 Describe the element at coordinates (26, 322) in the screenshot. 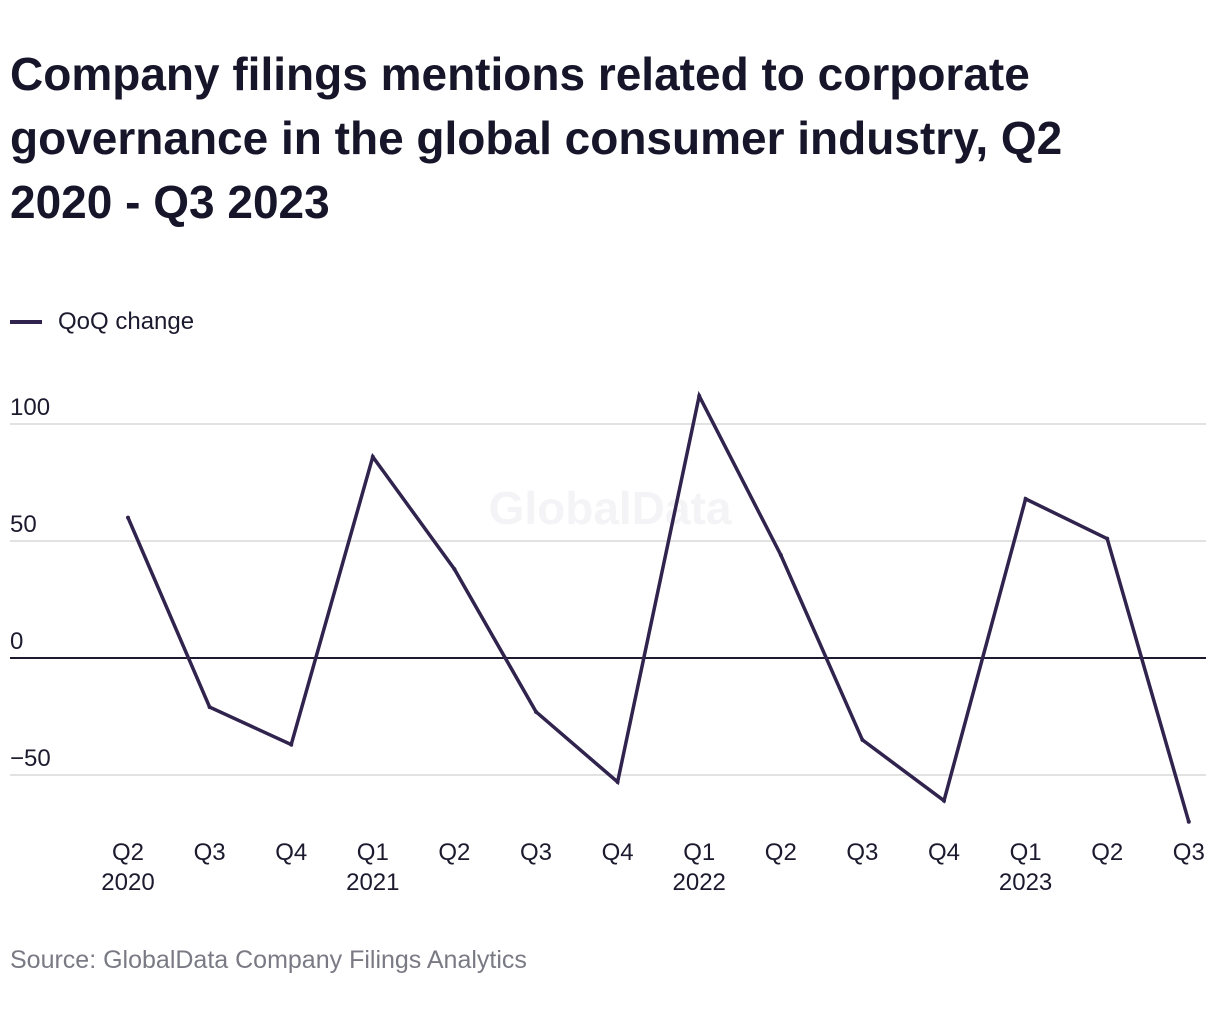

I see `legend-line-swatch` at that location.